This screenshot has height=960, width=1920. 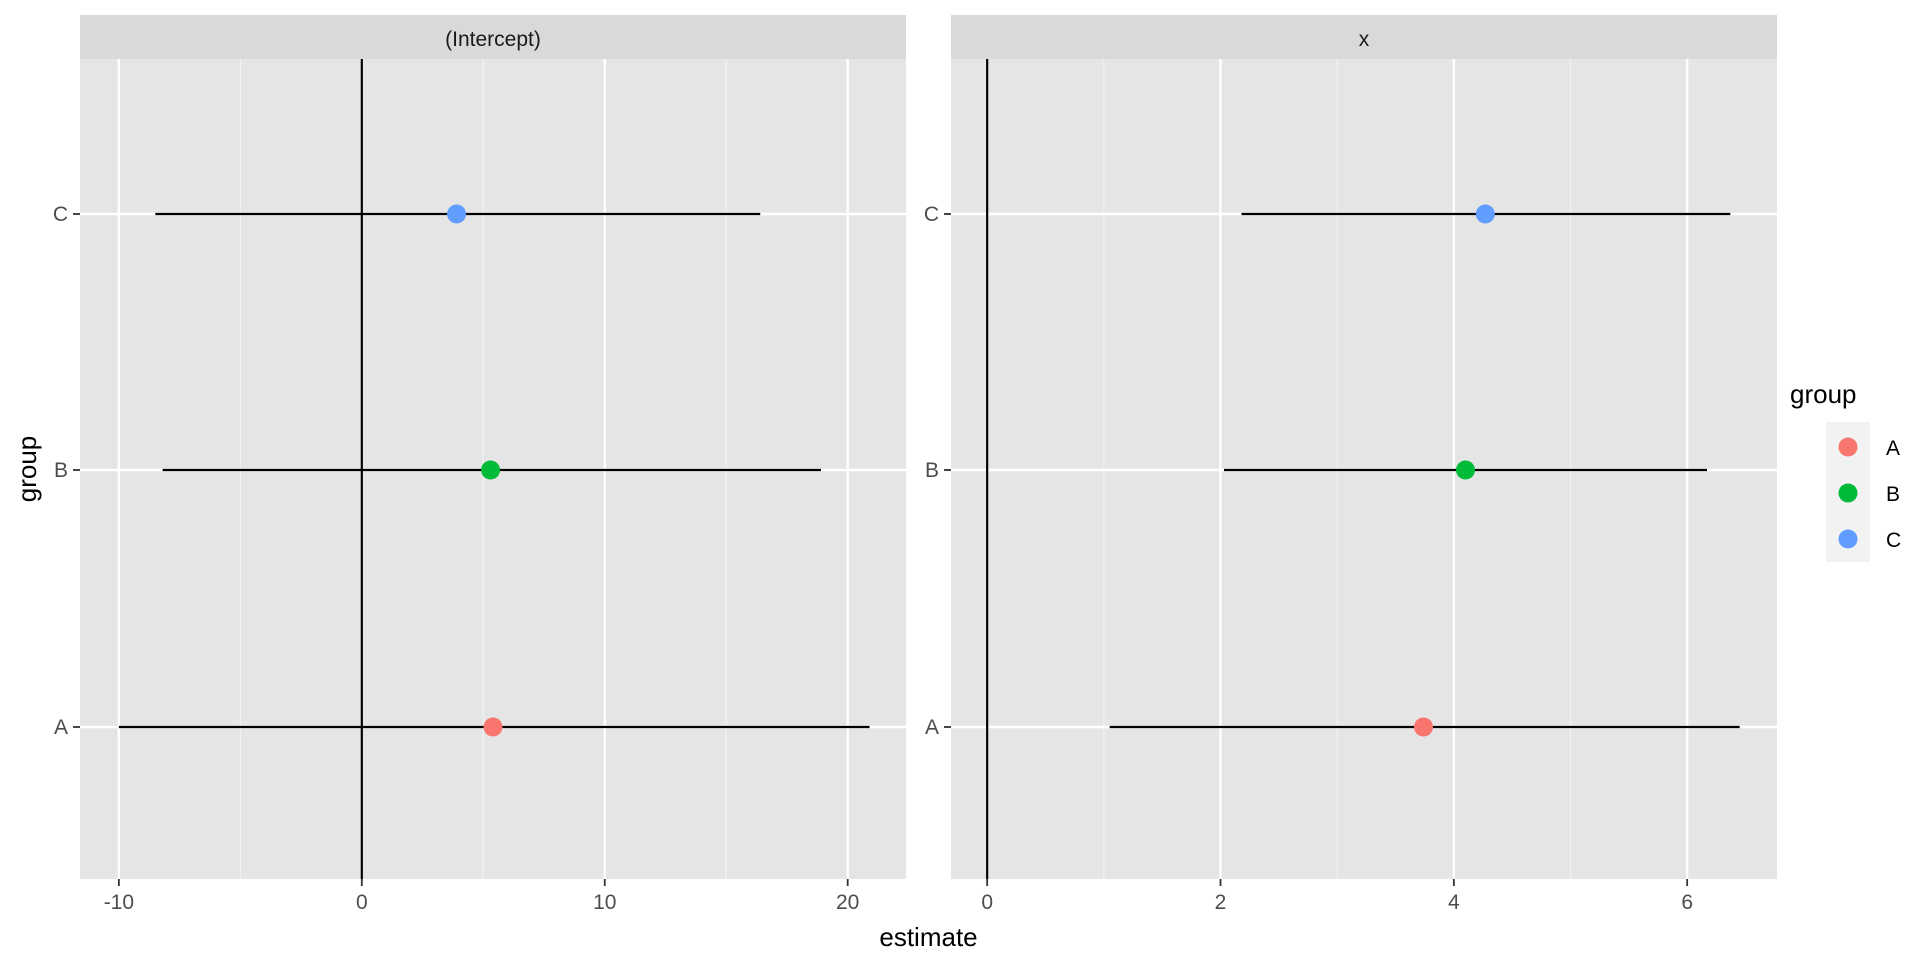 I want to click on legend: group ABC, so click(x=1845, y=470).